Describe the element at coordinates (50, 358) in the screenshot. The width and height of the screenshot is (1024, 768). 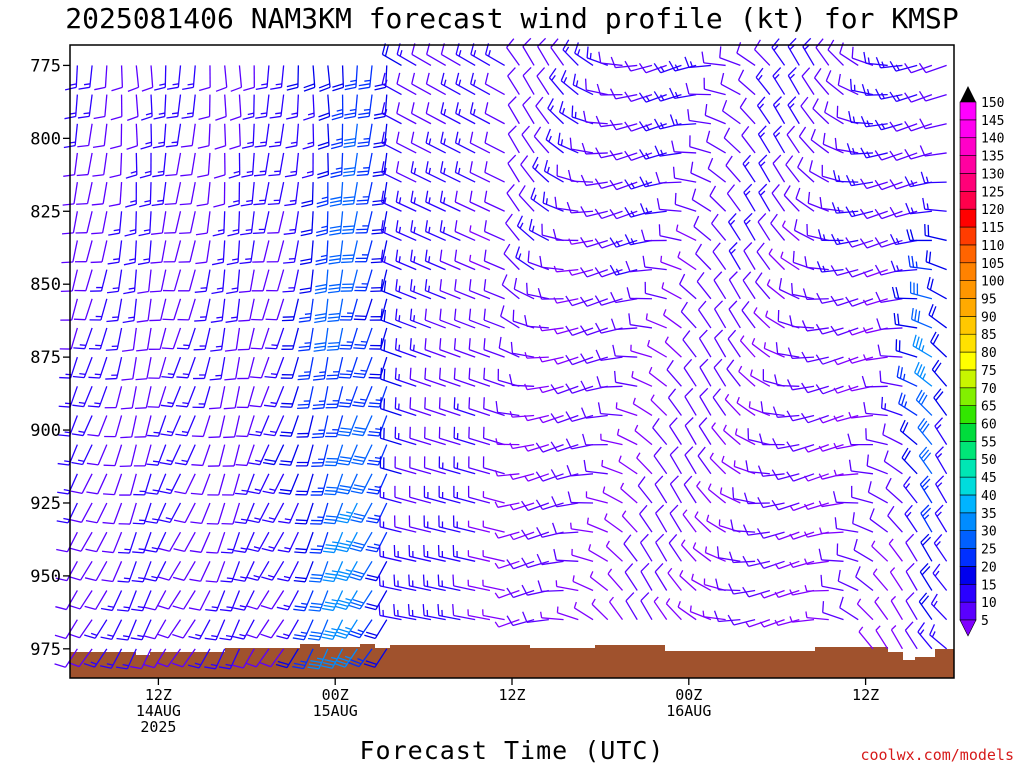
I see `y-axis: 775 800 825 850 875 900 925 950 975` at that location.